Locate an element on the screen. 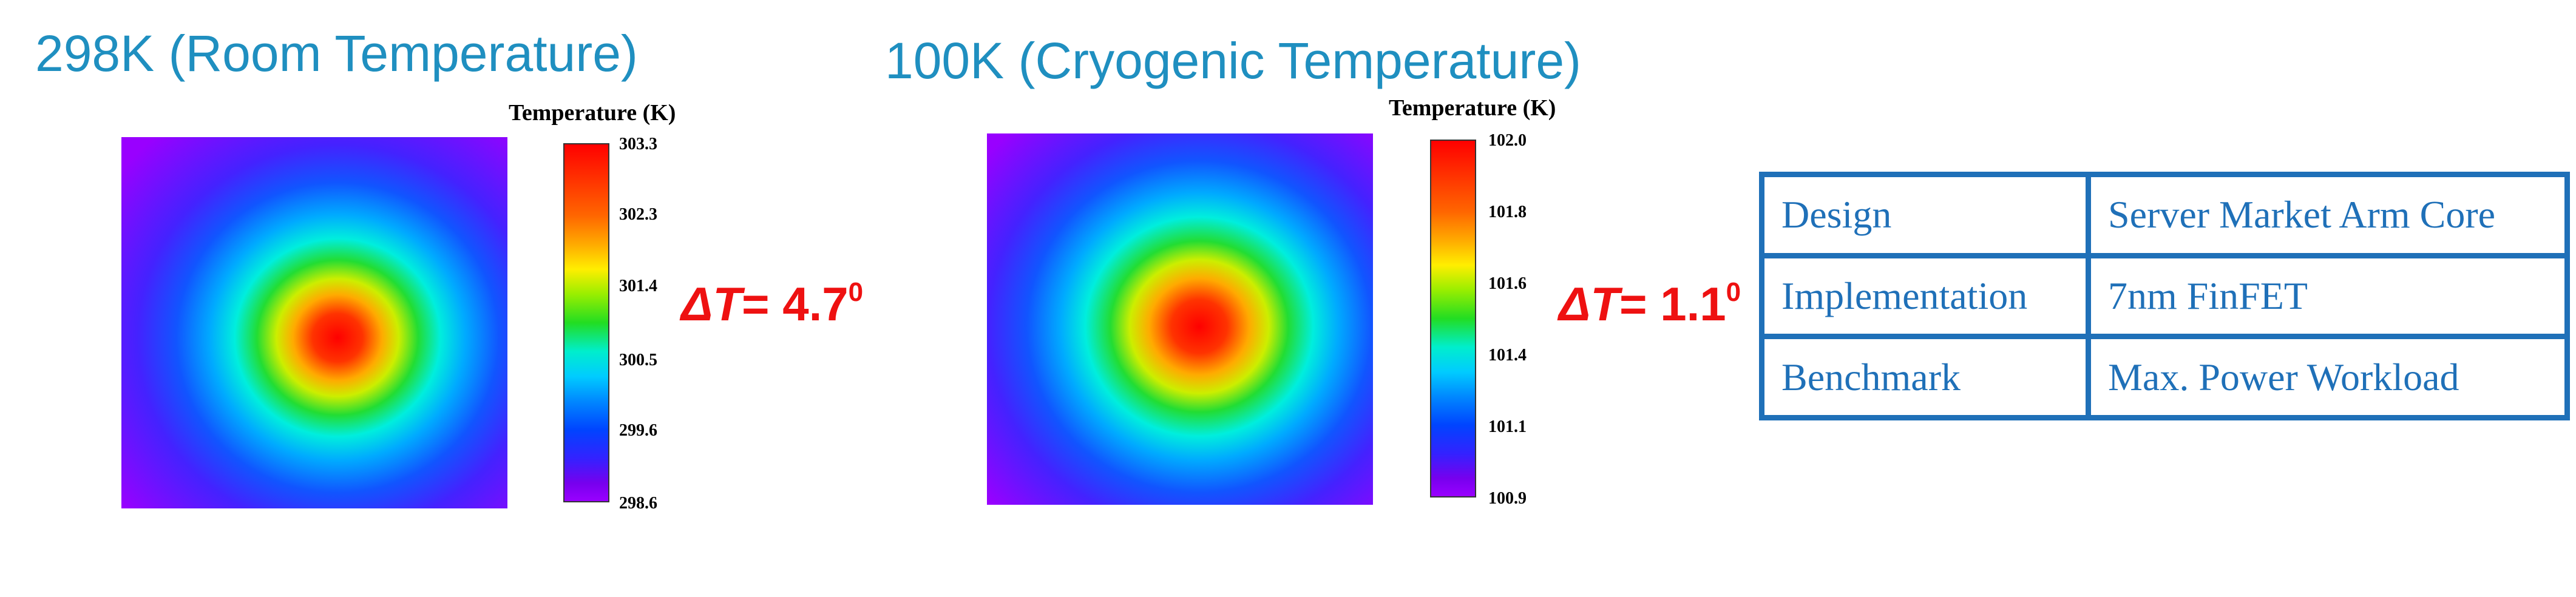 The width and height of the screenshot is (2576, 597). colorbar-cryogenic is located at coordinates (1453, 319).